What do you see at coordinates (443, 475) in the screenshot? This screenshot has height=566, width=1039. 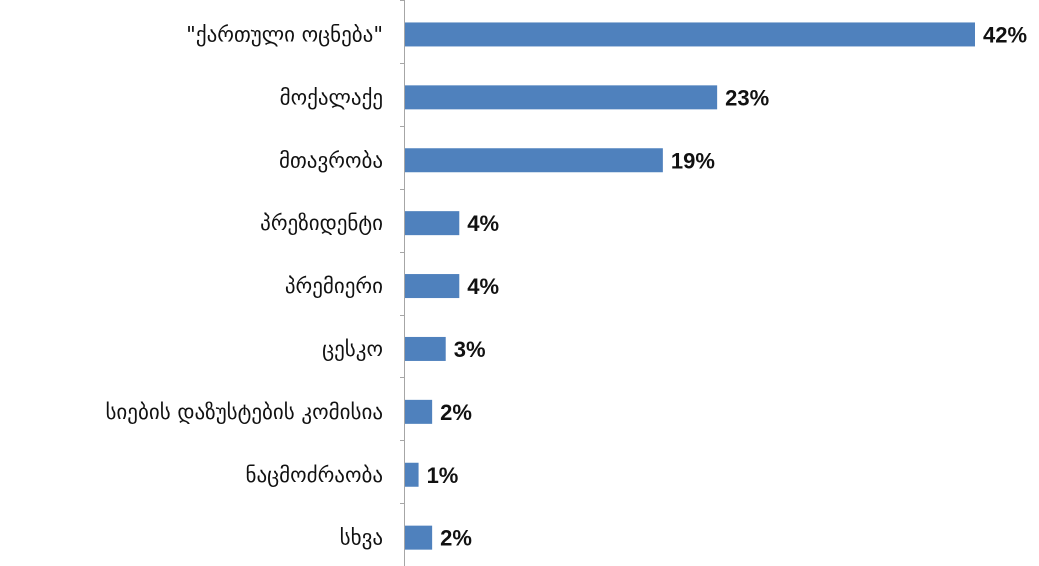 I see `value-label: 1%` at bounding box center [443, 475].